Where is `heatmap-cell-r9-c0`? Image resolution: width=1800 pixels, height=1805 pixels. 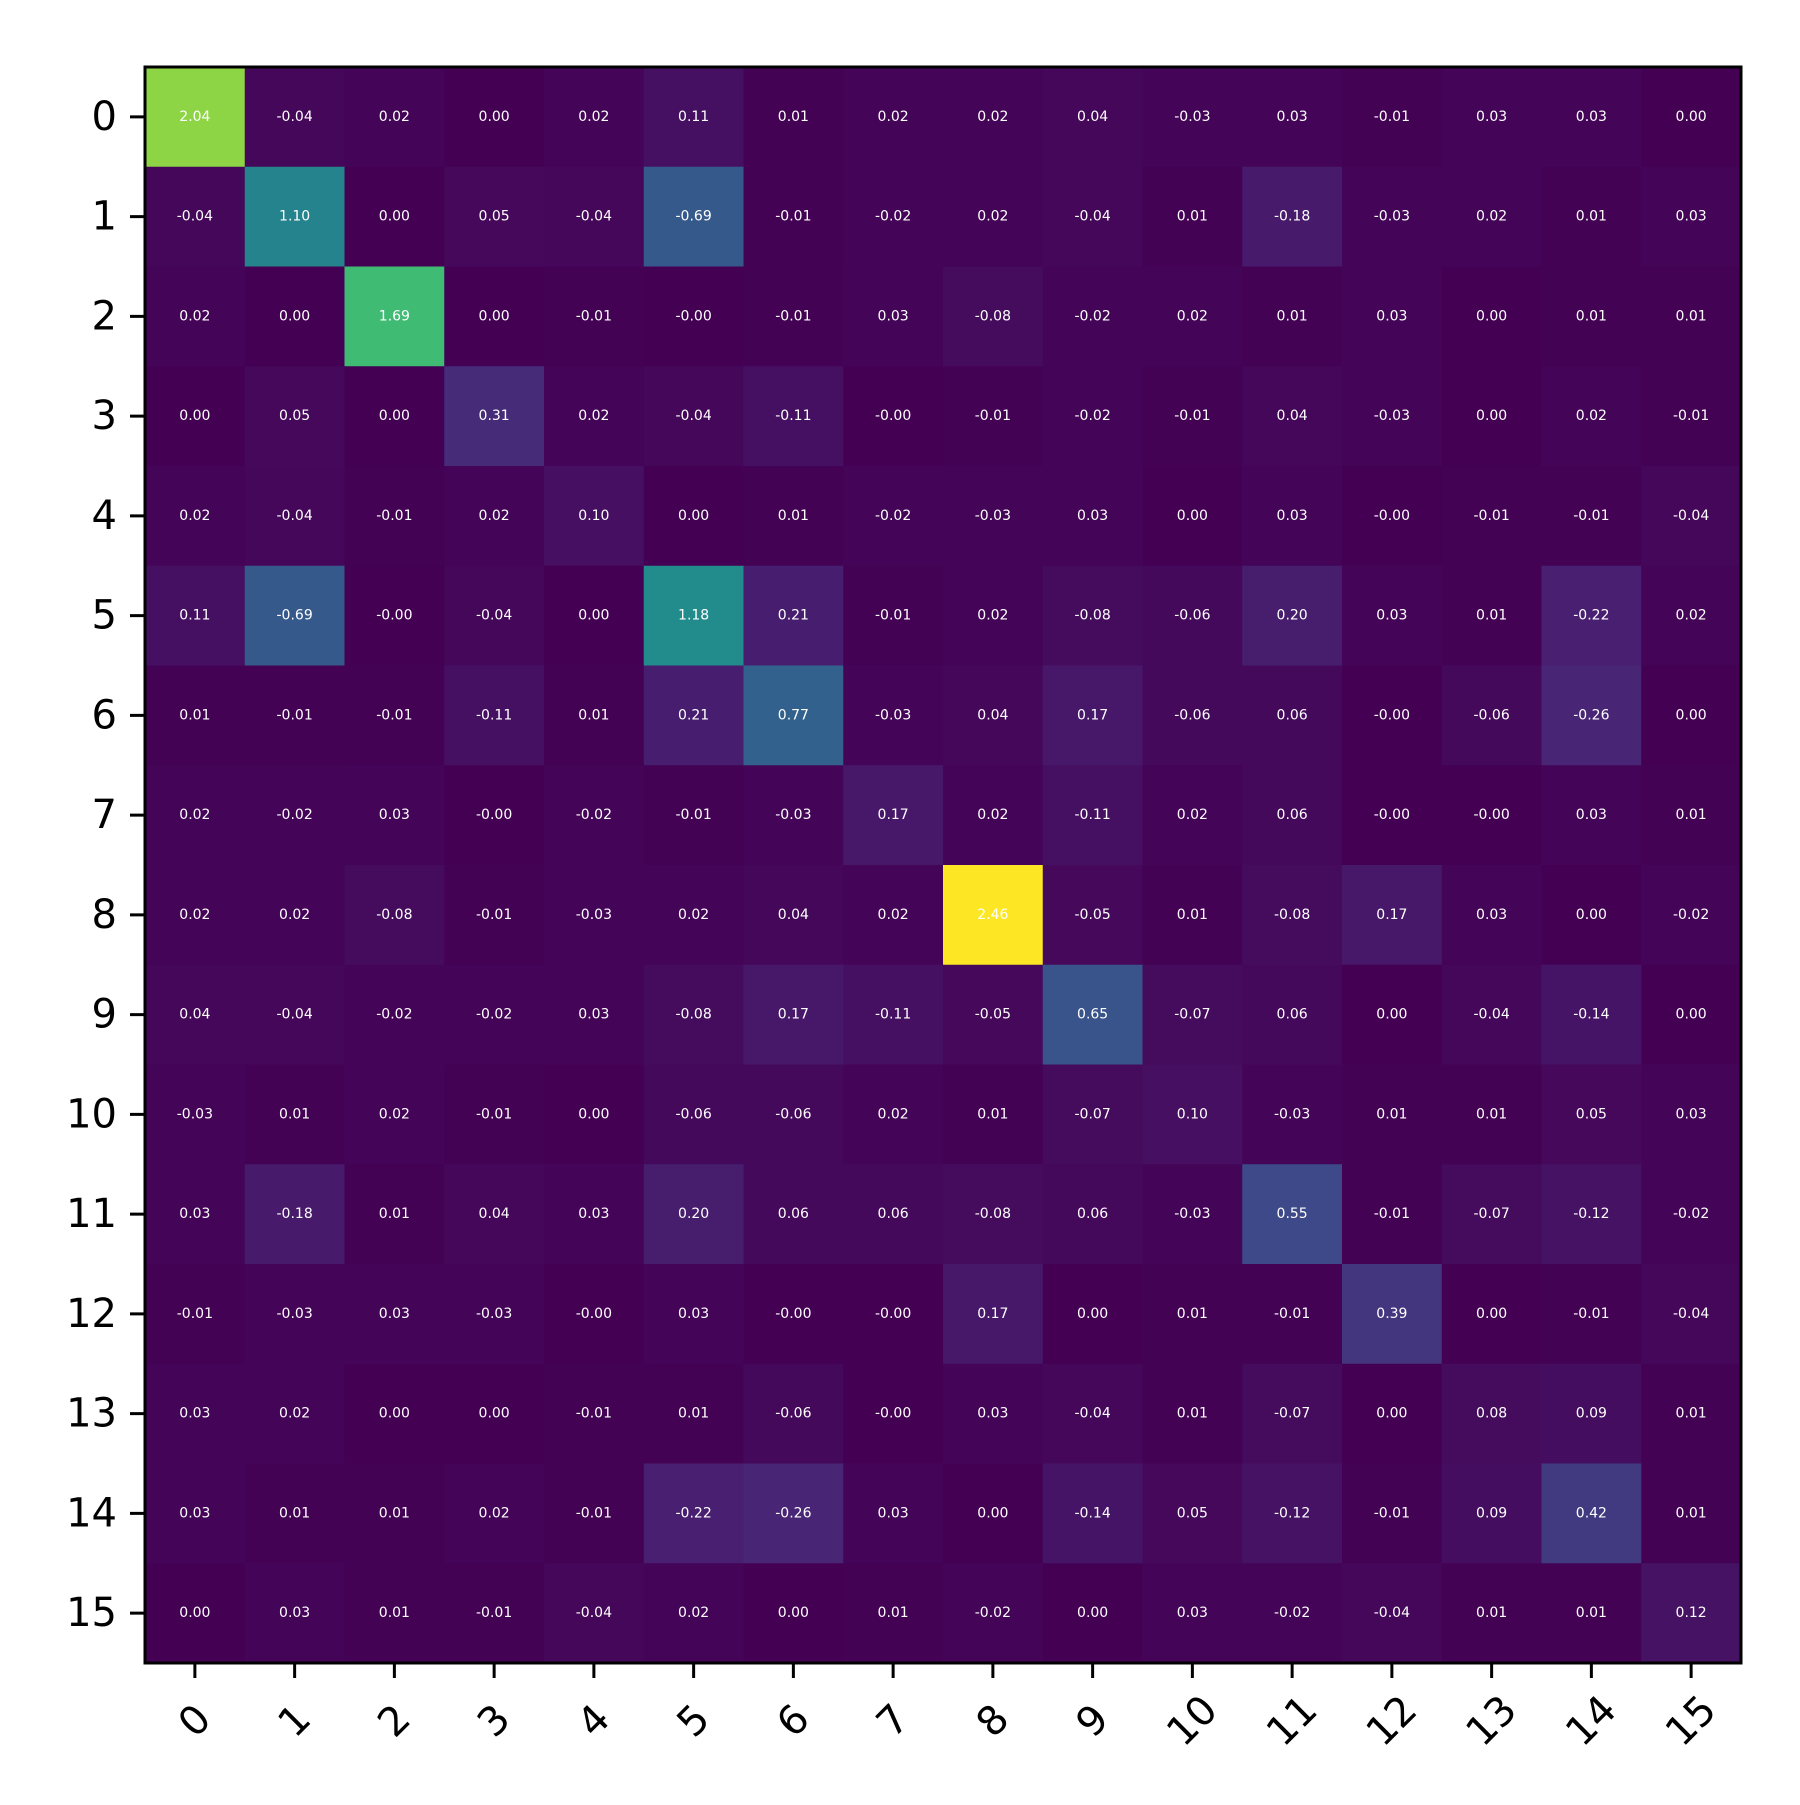
heatmap-cell-r9-c0 is located at coordinates (195, 1015).